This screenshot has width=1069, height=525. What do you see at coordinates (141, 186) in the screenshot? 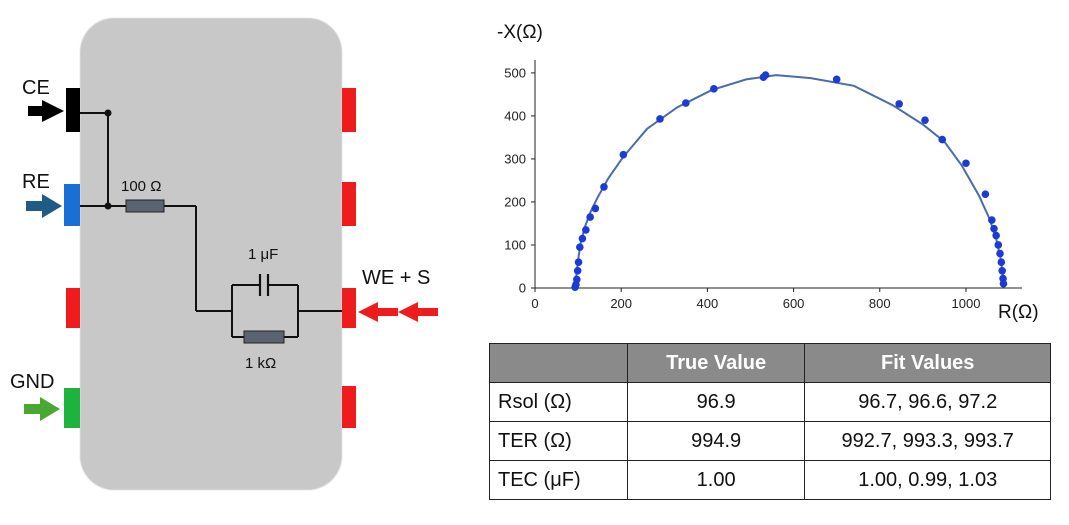
I see `resistor-series-label: 100 Ω` at bounding box center [141, 186].